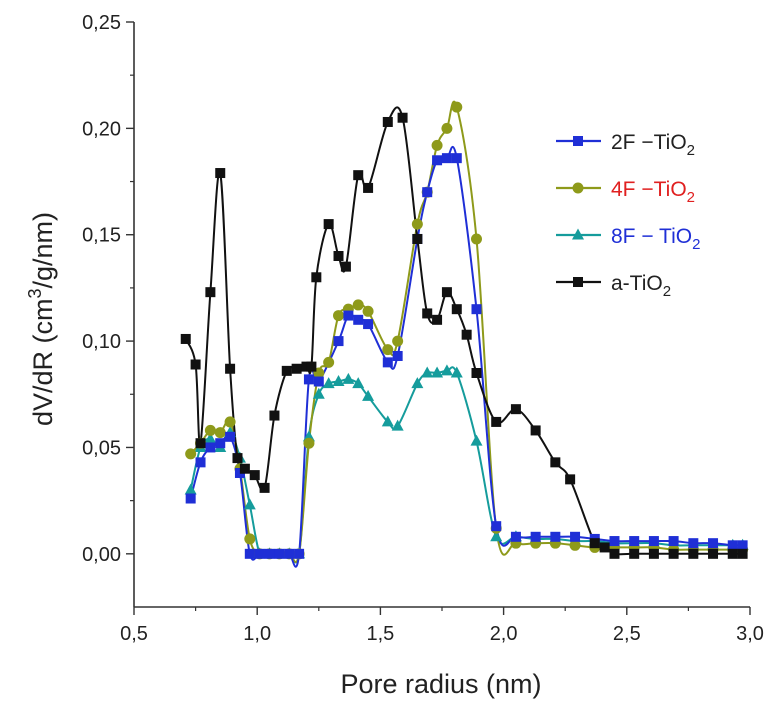  Describe the element at coordinates (101, 555) in the screenshot. I see `y-tick-label: 0,00` at that location.